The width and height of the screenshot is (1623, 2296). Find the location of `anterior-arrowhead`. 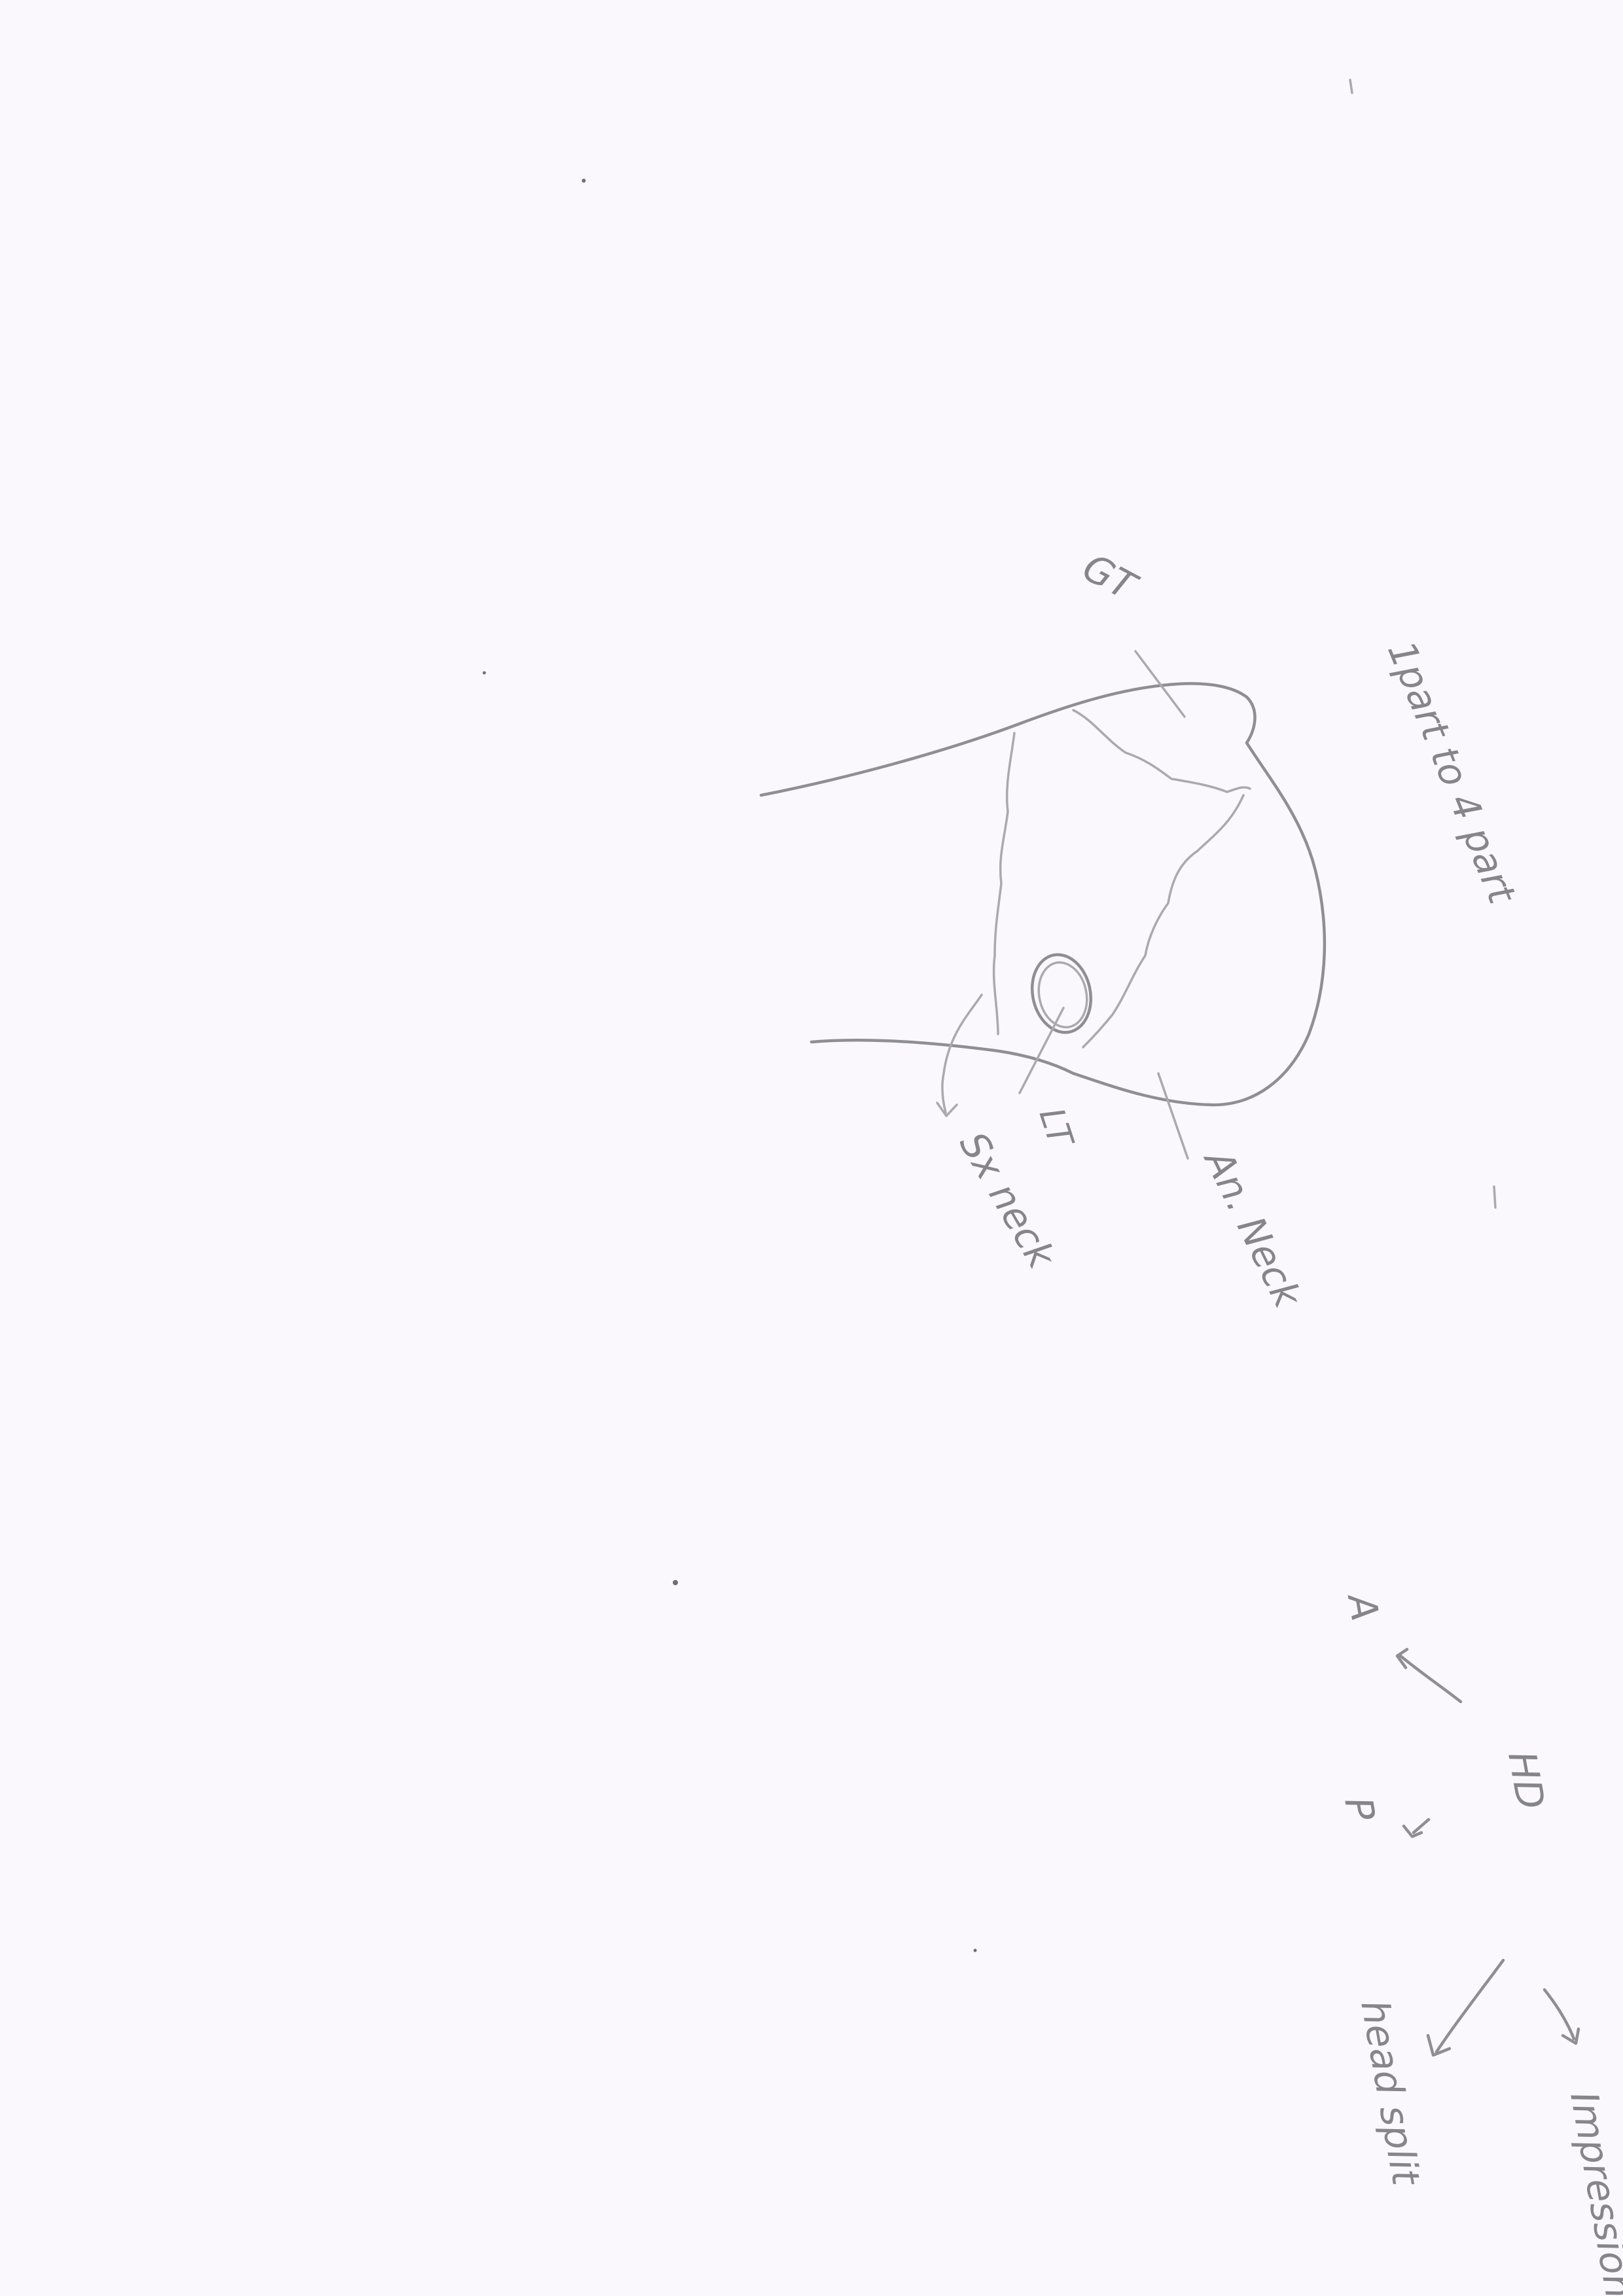

anterior-arrowhead is located at coordinates (1402, 1659).